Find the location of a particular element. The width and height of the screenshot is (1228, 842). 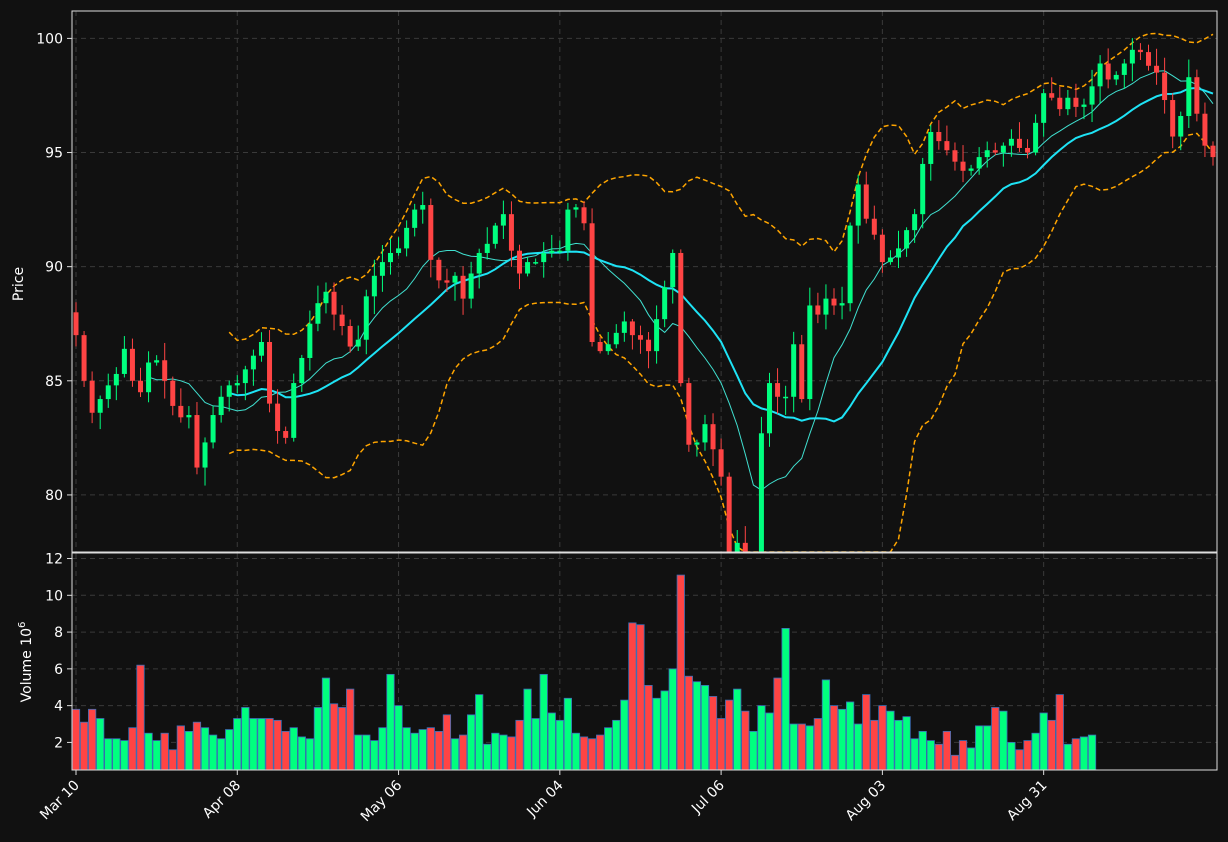

volume-y-tick-label: 12 is located at coordinates (54, 560).